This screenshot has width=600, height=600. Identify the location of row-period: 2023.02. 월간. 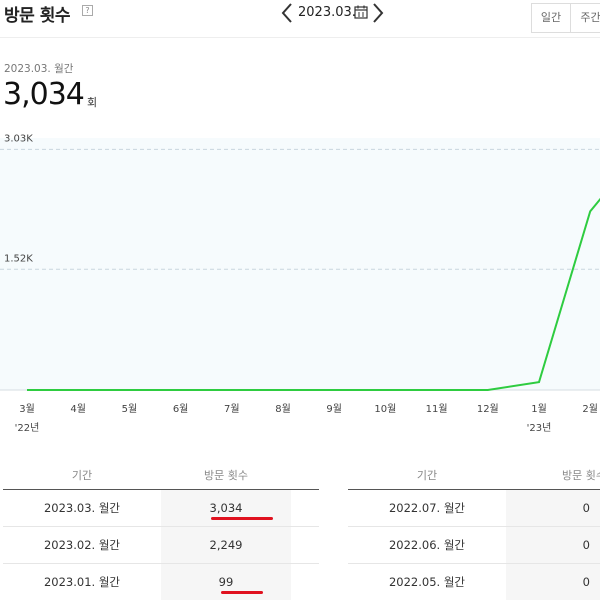
(82, 545).